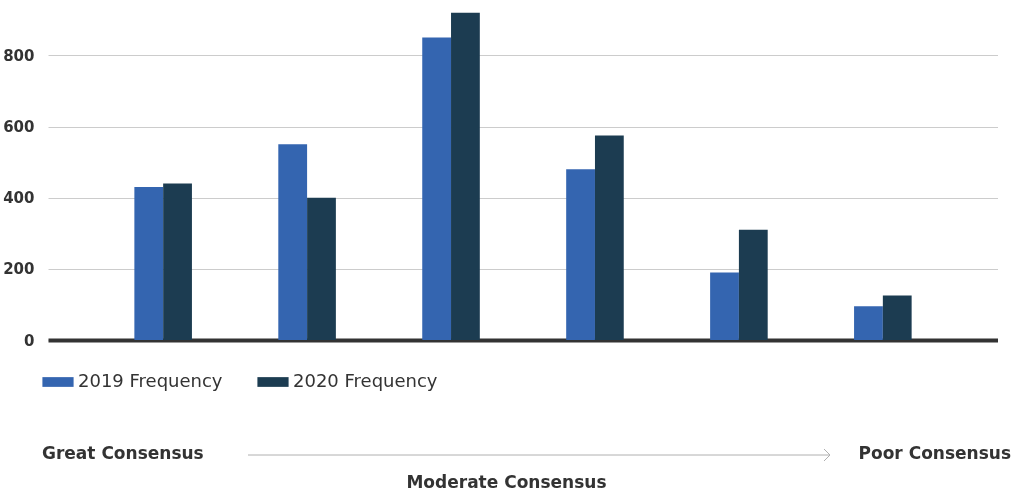 The height and width of the screenshot is (494, 1013). What do you see at coordinates (934, 453) in the screenshot?
I see `text: Poor Consensus` at bounding box center [934, 453].